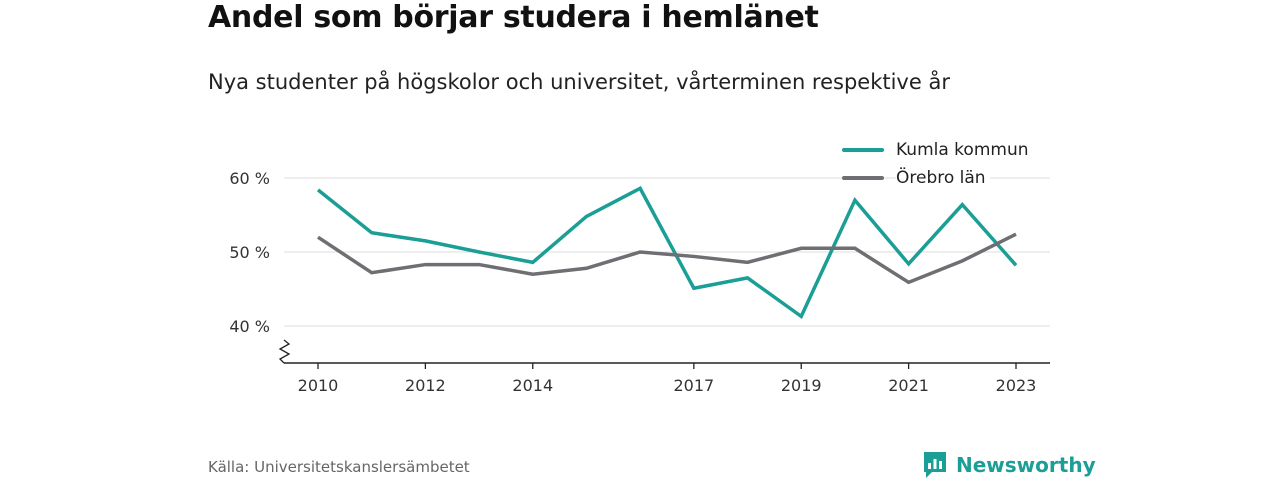 Image resolution: width=1280 pixels, height=480 pixels. Describe the element at coordinates (1016, 385) in the screenshot. I see `x-tick-label-2023: 2023` at that location.